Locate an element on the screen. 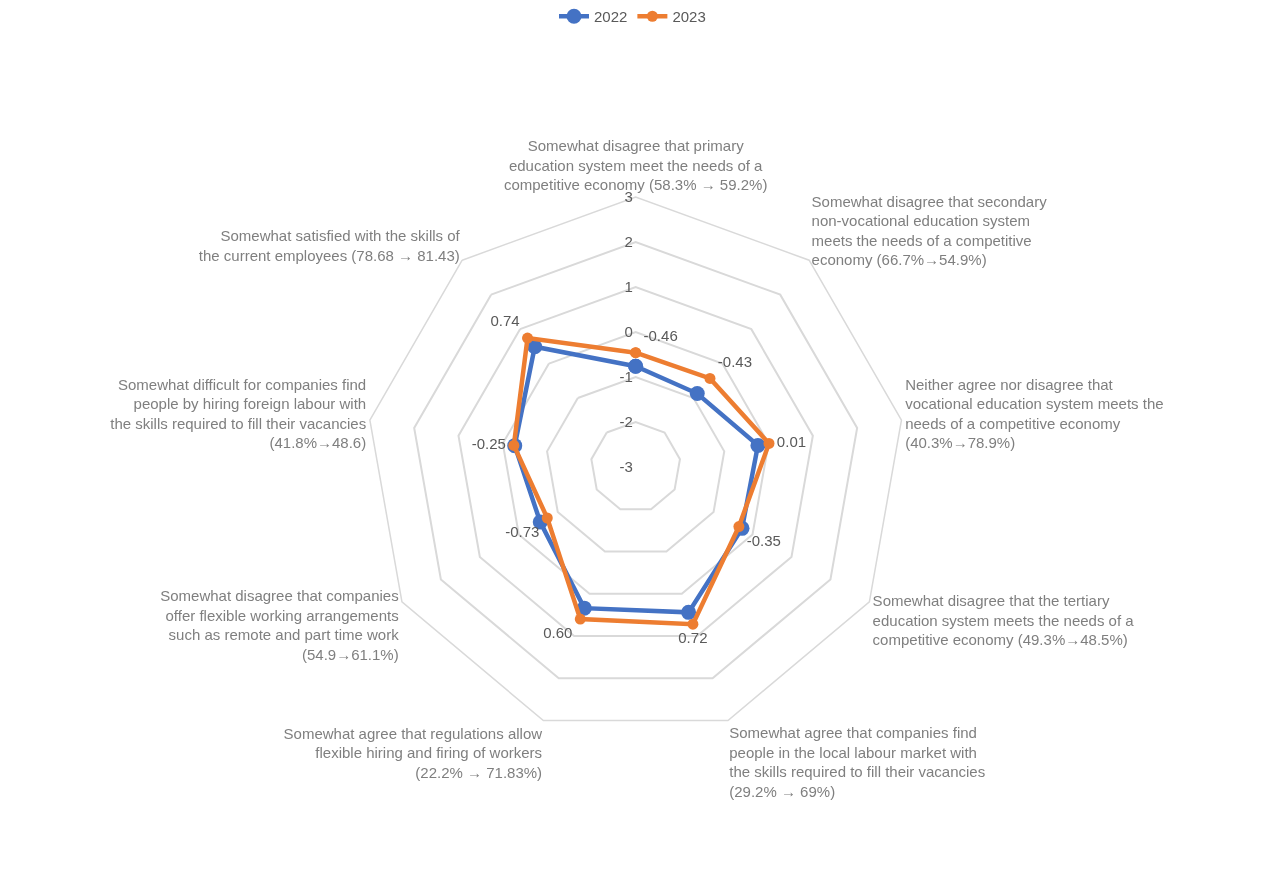 The width and height of the screenshot is (1265, 872). data-label: 0.60 is located at coordinates (558, 633).